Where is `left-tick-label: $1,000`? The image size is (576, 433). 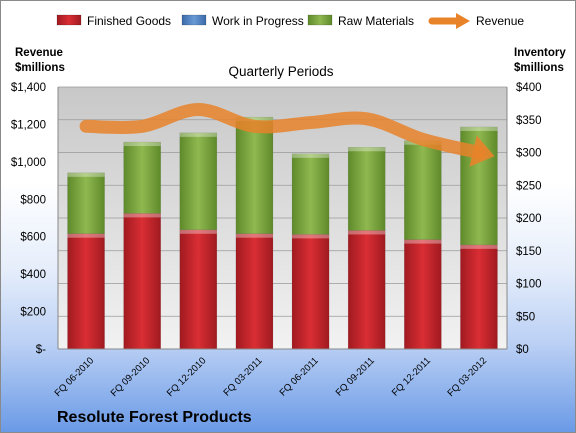 left-tick-label: $1,000 is located at coordinates (28, 163).